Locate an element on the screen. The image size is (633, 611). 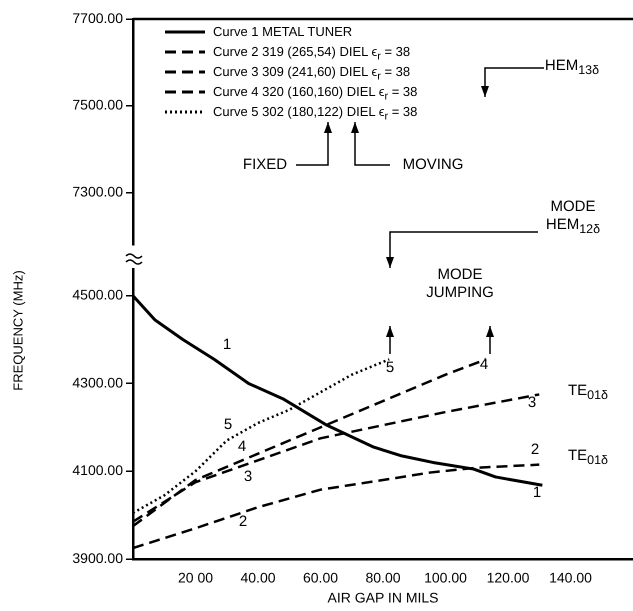
x-tick-label: 140.00 is located at coordinates (570, 577).